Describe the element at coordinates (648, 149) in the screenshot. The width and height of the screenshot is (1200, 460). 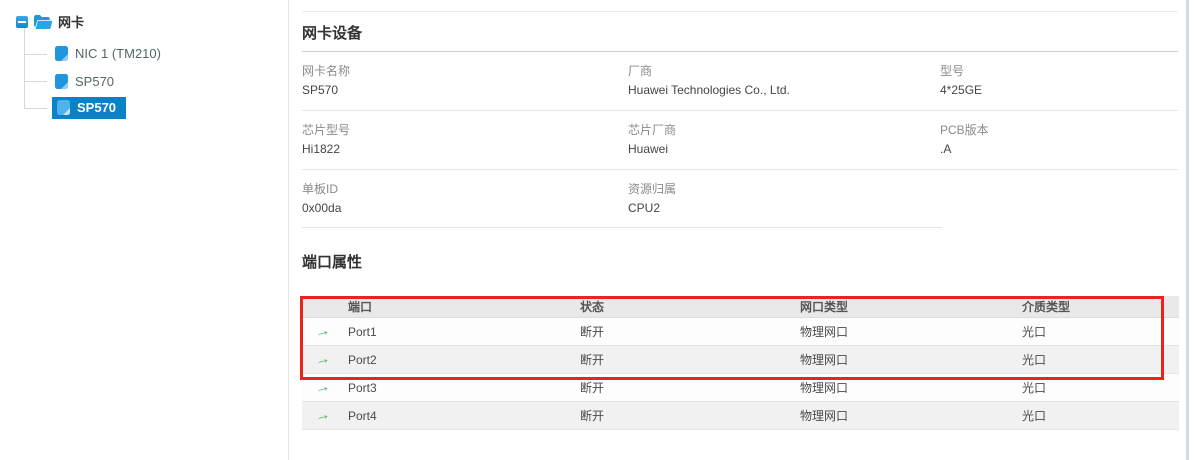
I see `field-value: Huawei` at that location.